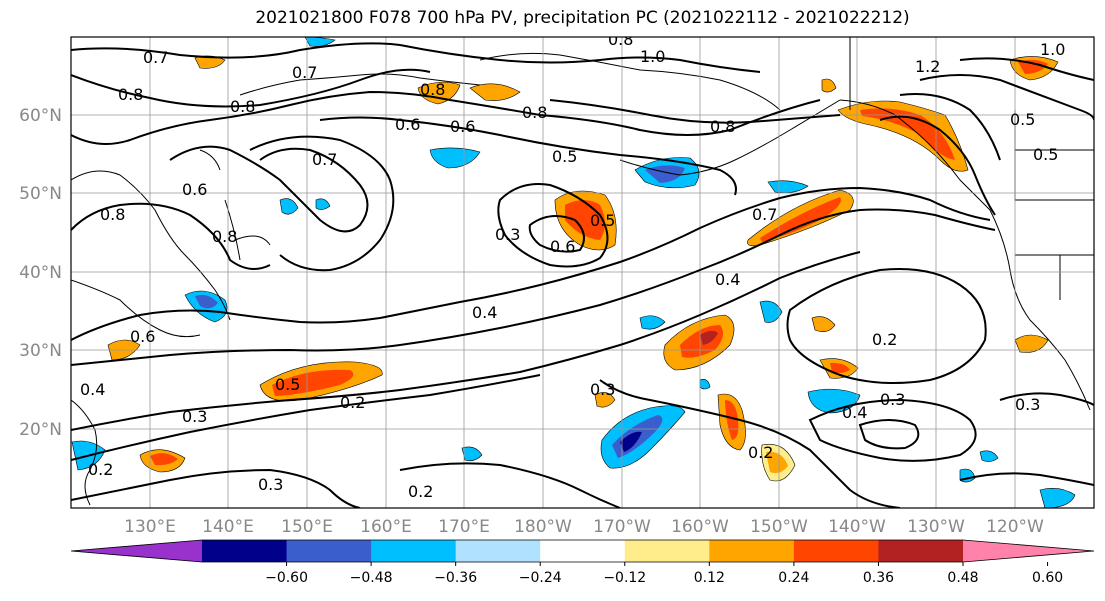 The image size is (1105, 601). What do you see at coordinates (927, 66) in the screenshot?
I see `contour-label: 1.2` at bounding box center [927, 66].